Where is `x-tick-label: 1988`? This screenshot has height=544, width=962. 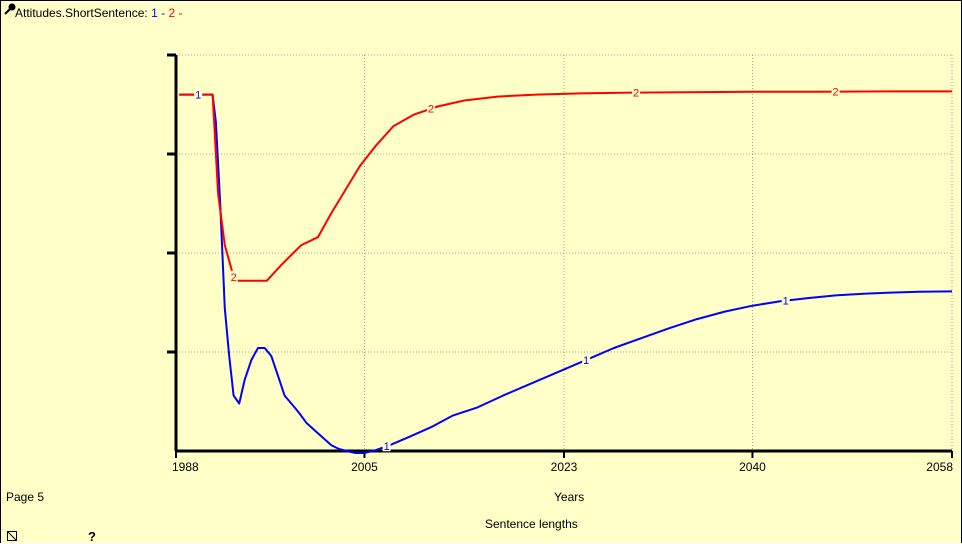 x-tick-label: 1988 is located at coordinates (185, 467).